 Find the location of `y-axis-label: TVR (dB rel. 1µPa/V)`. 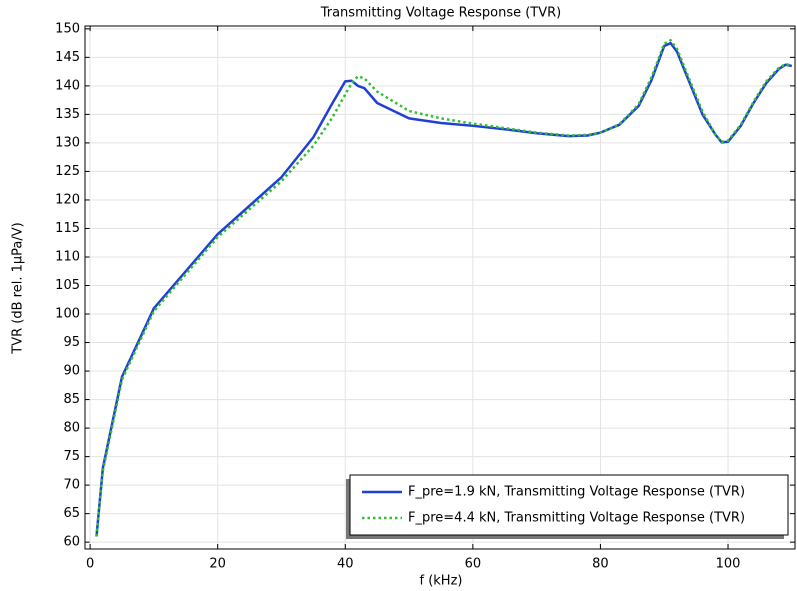

y-axis-label: TVR (dB rel. 1µPa/V) is located at coordinates (18, 288).